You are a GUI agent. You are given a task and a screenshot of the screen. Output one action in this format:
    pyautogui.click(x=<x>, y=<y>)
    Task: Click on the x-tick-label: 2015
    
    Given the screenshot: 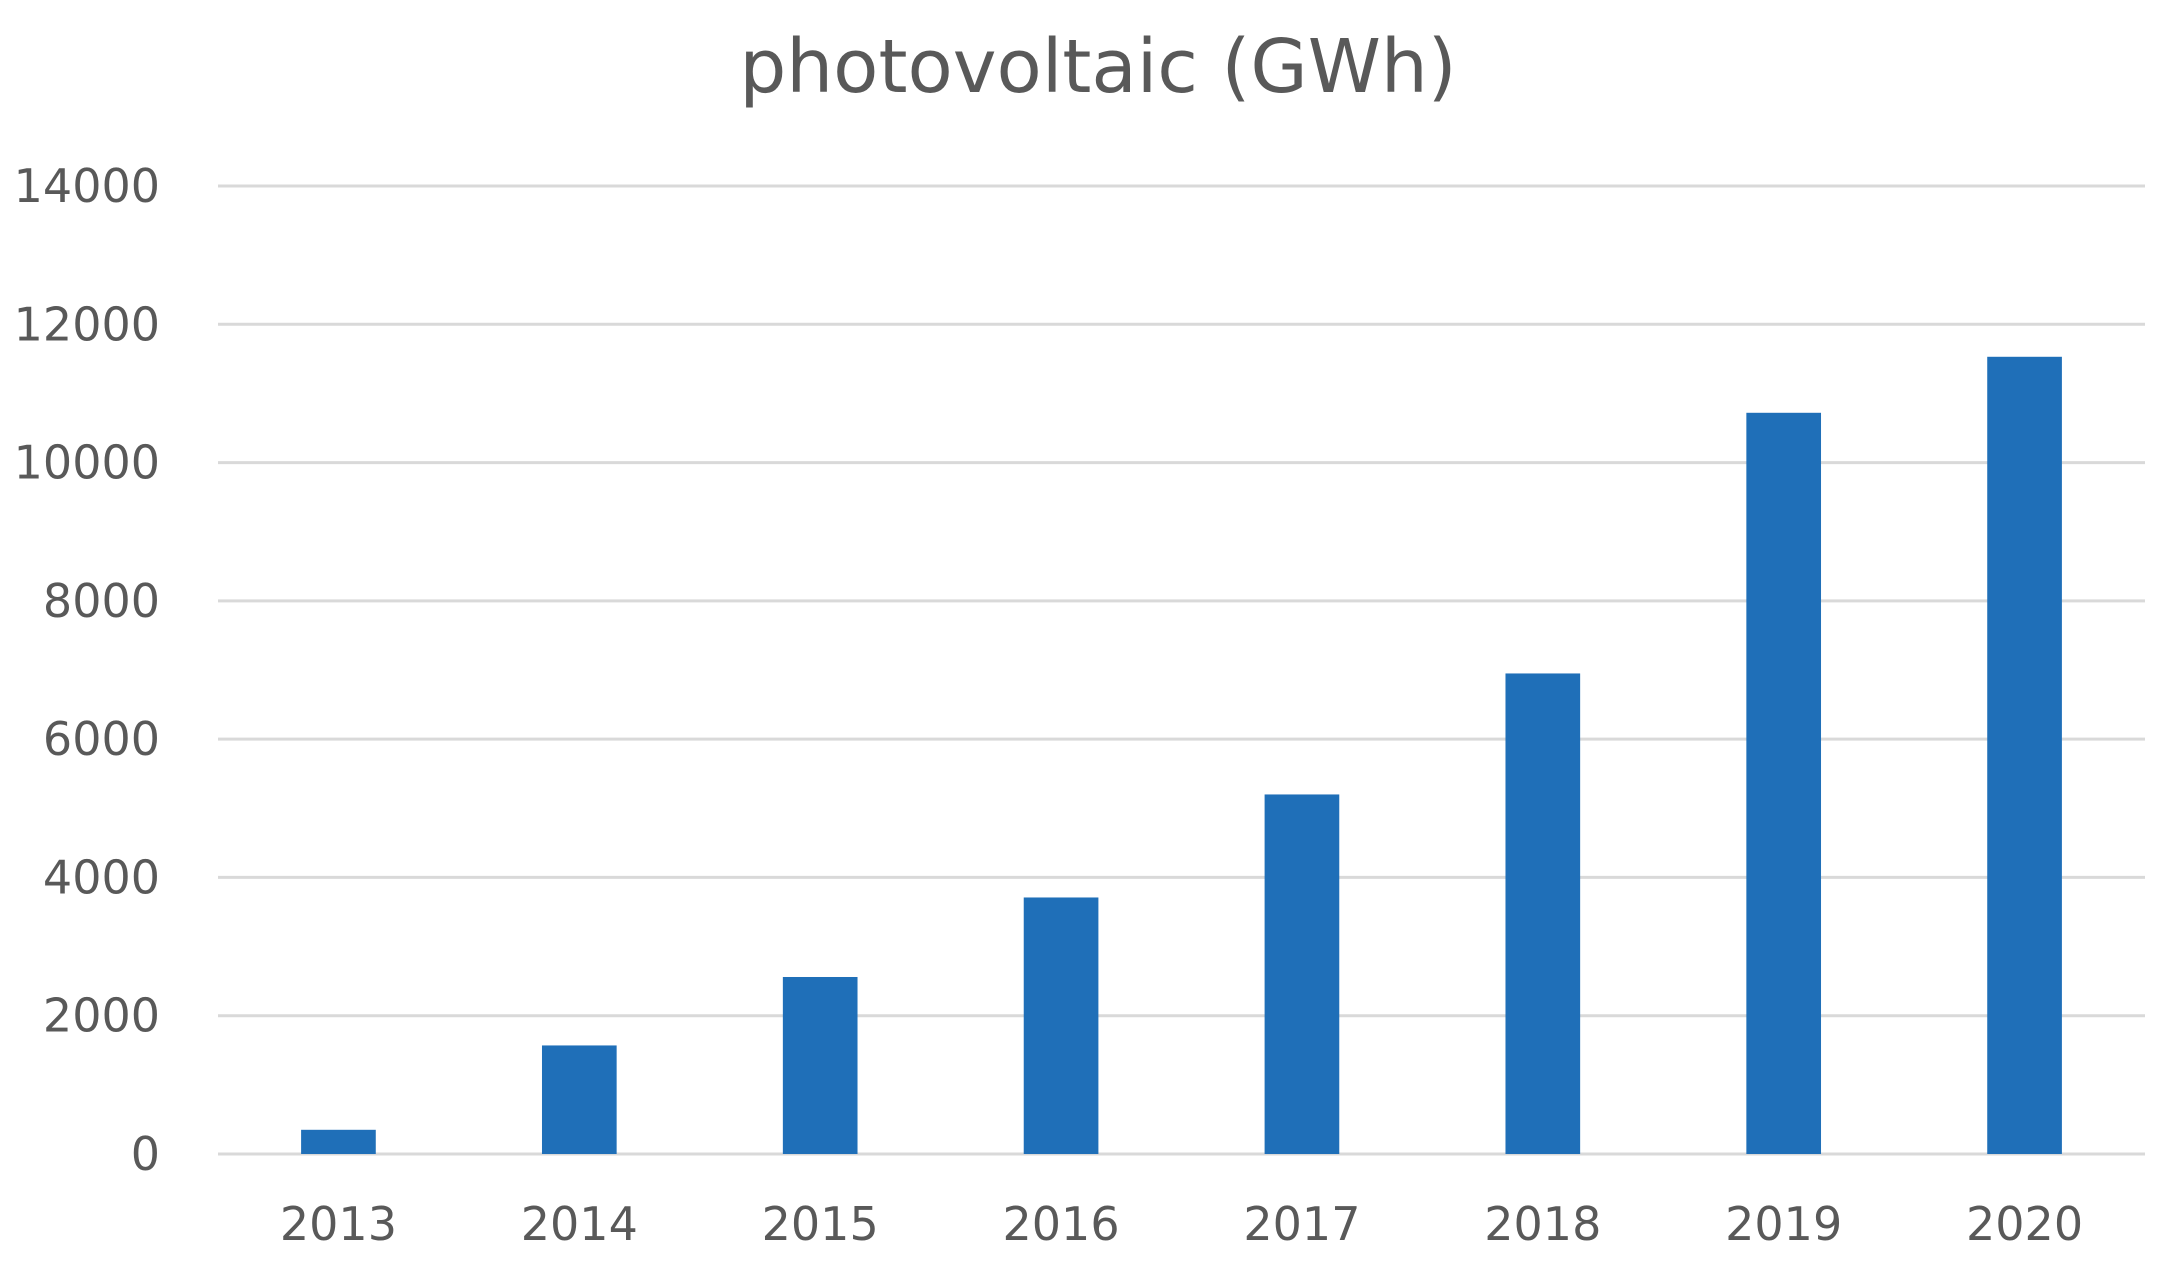 What is the action you would take?
    pyautogui.click(x=820, y=1224)
    